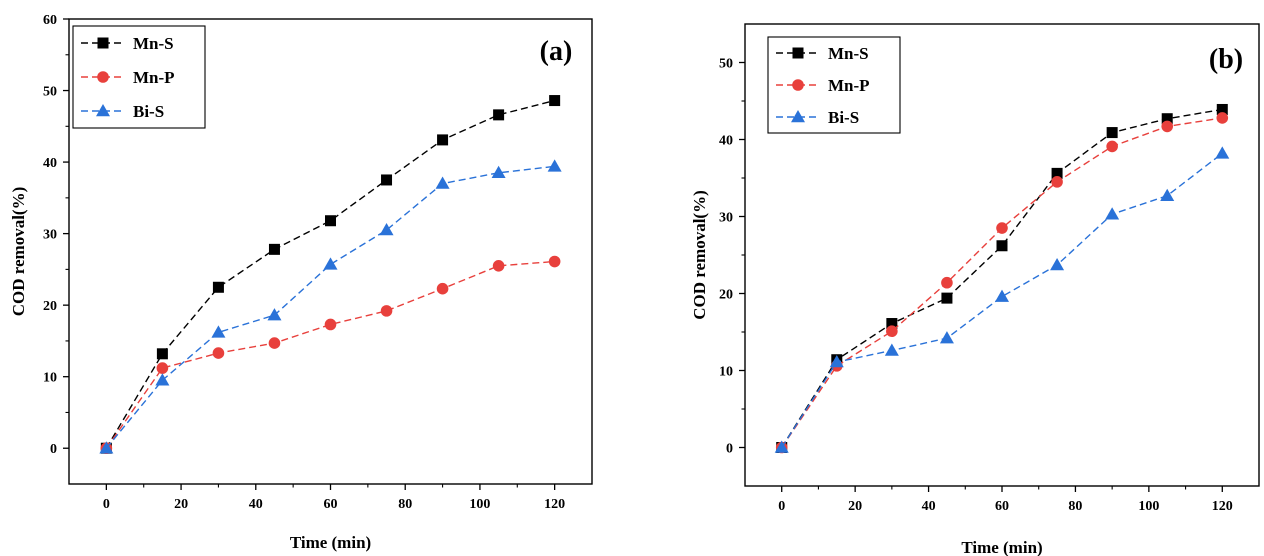 This screenshot has height=556, width=1264. What do you see at coordinates (331, 504) in the screenshot?
I see `x-tick-label: 60` at bounding box center [331, 504].